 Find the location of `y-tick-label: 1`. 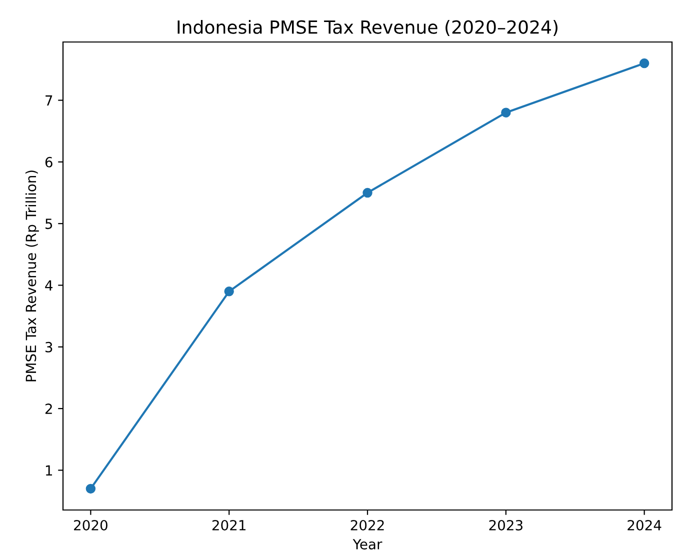

y-tick-label: 1 is located at coordinates (49, 470).